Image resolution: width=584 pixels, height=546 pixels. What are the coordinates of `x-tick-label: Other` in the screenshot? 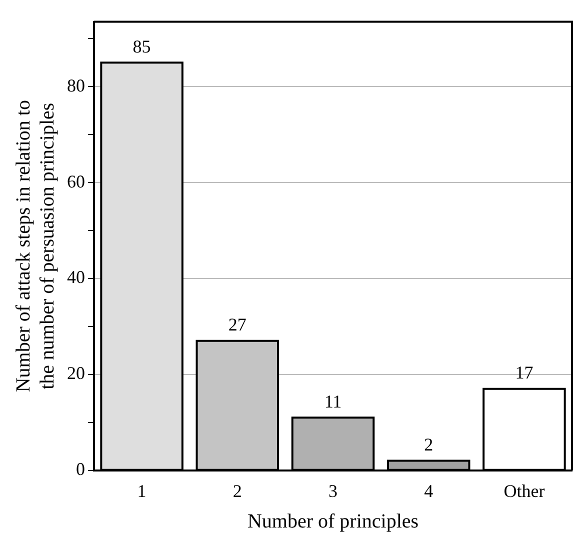 It's located at (524, 490).